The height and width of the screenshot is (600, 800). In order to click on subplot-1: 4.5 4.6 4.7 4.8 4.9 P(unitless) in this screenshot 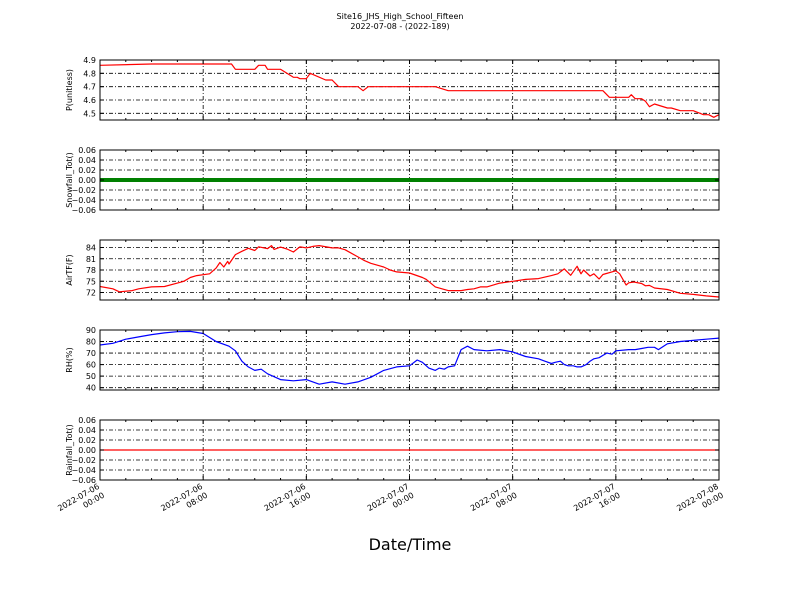, I will do `click(392, 88)`.